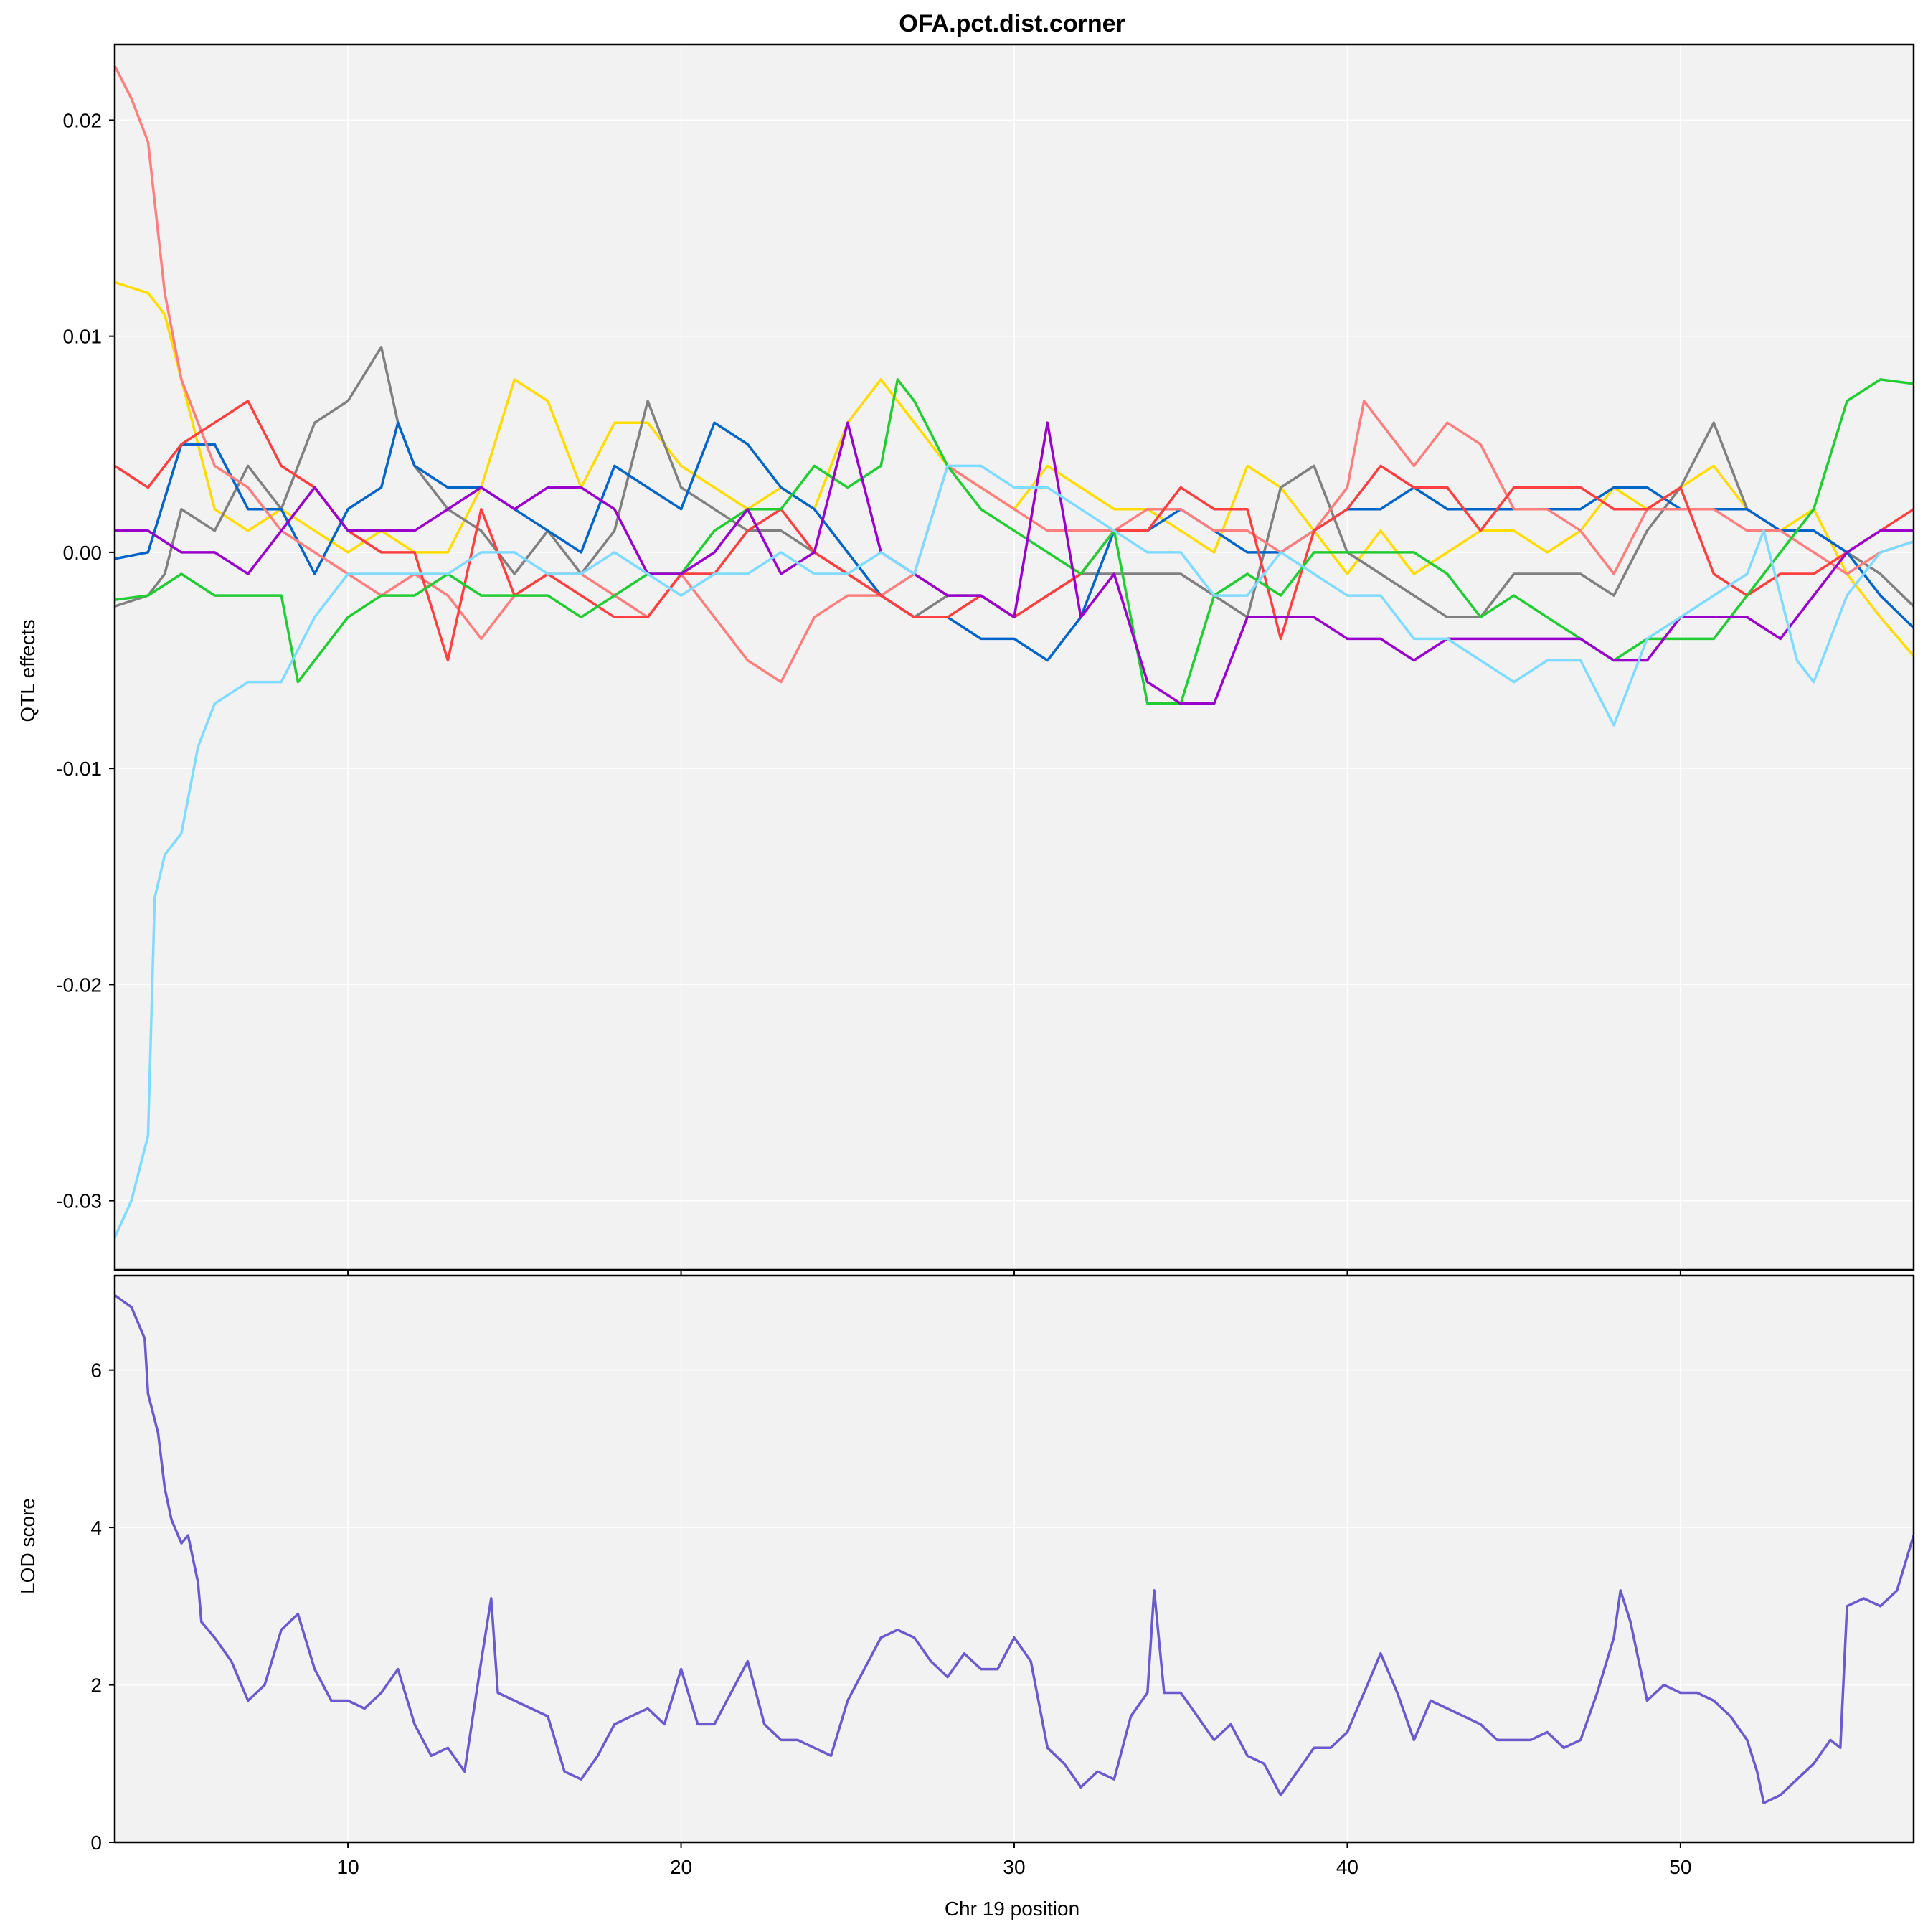 This screenshot has height=1932, width=1928. Describe the element at coordinates (1012, 24) in the screenshot. I see `chart-title: OFA.pct.dist.corner` at that location.